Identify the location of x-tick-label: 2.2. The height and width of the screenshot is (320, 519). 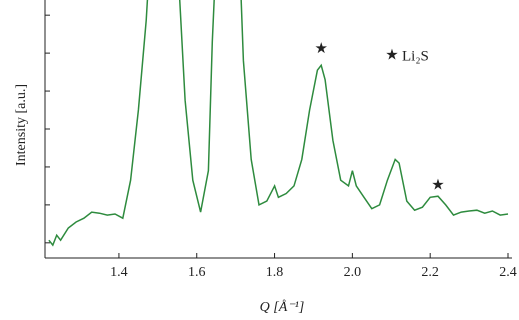
(430, 272).